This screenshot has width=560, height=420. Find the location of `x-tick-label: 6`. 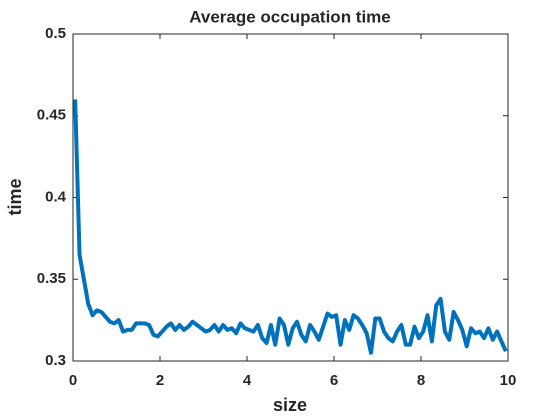

x-tick-label: 6 is located at coordinates (334, 380).